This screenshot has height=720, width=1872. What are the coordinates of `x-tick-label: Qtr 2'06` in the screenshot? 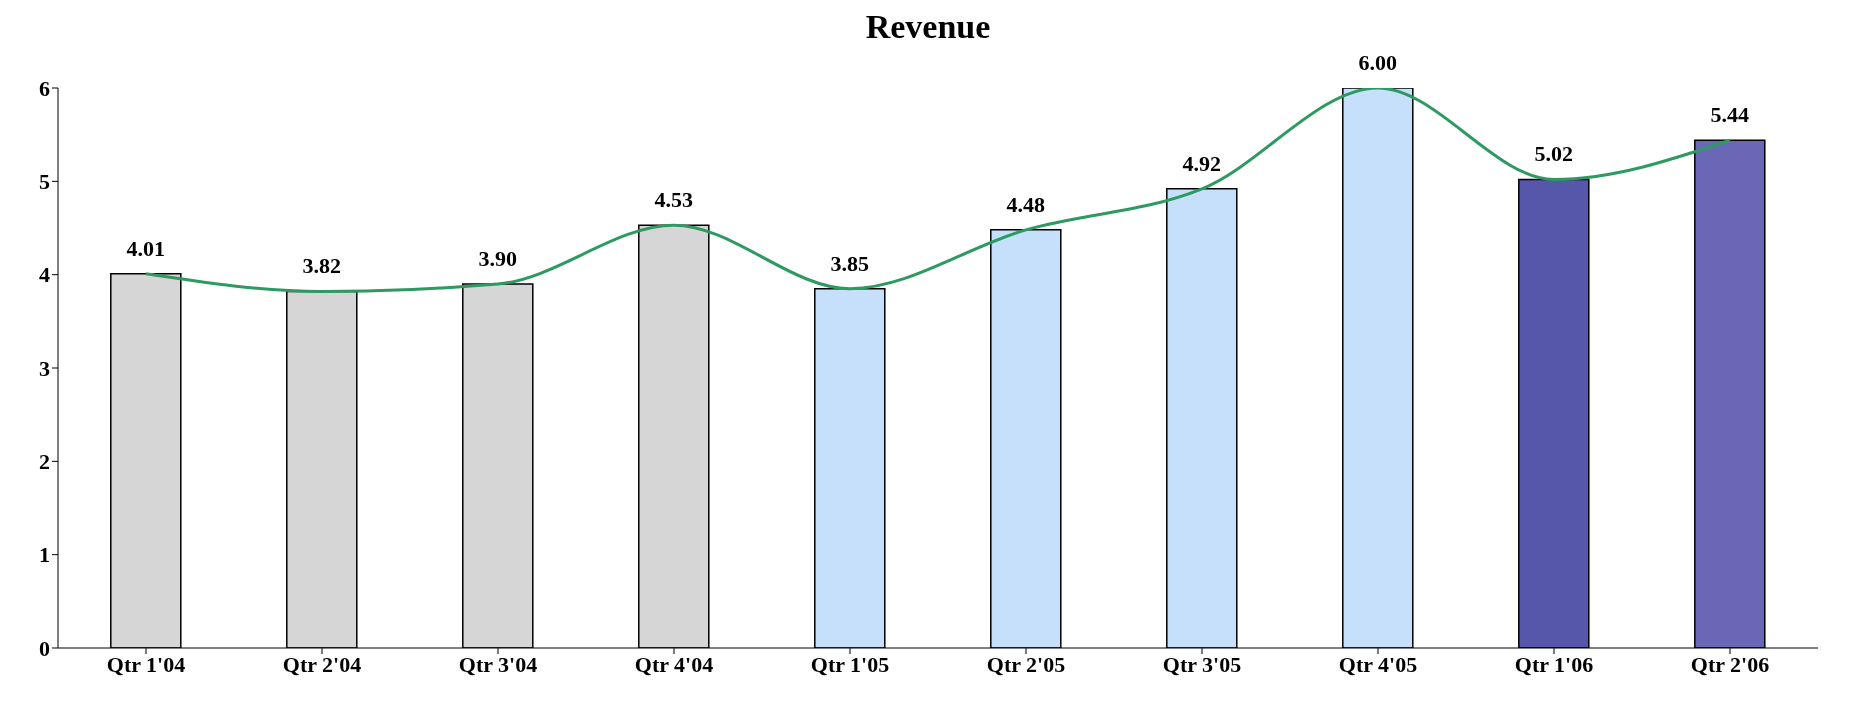 It's located at (1730, 664).